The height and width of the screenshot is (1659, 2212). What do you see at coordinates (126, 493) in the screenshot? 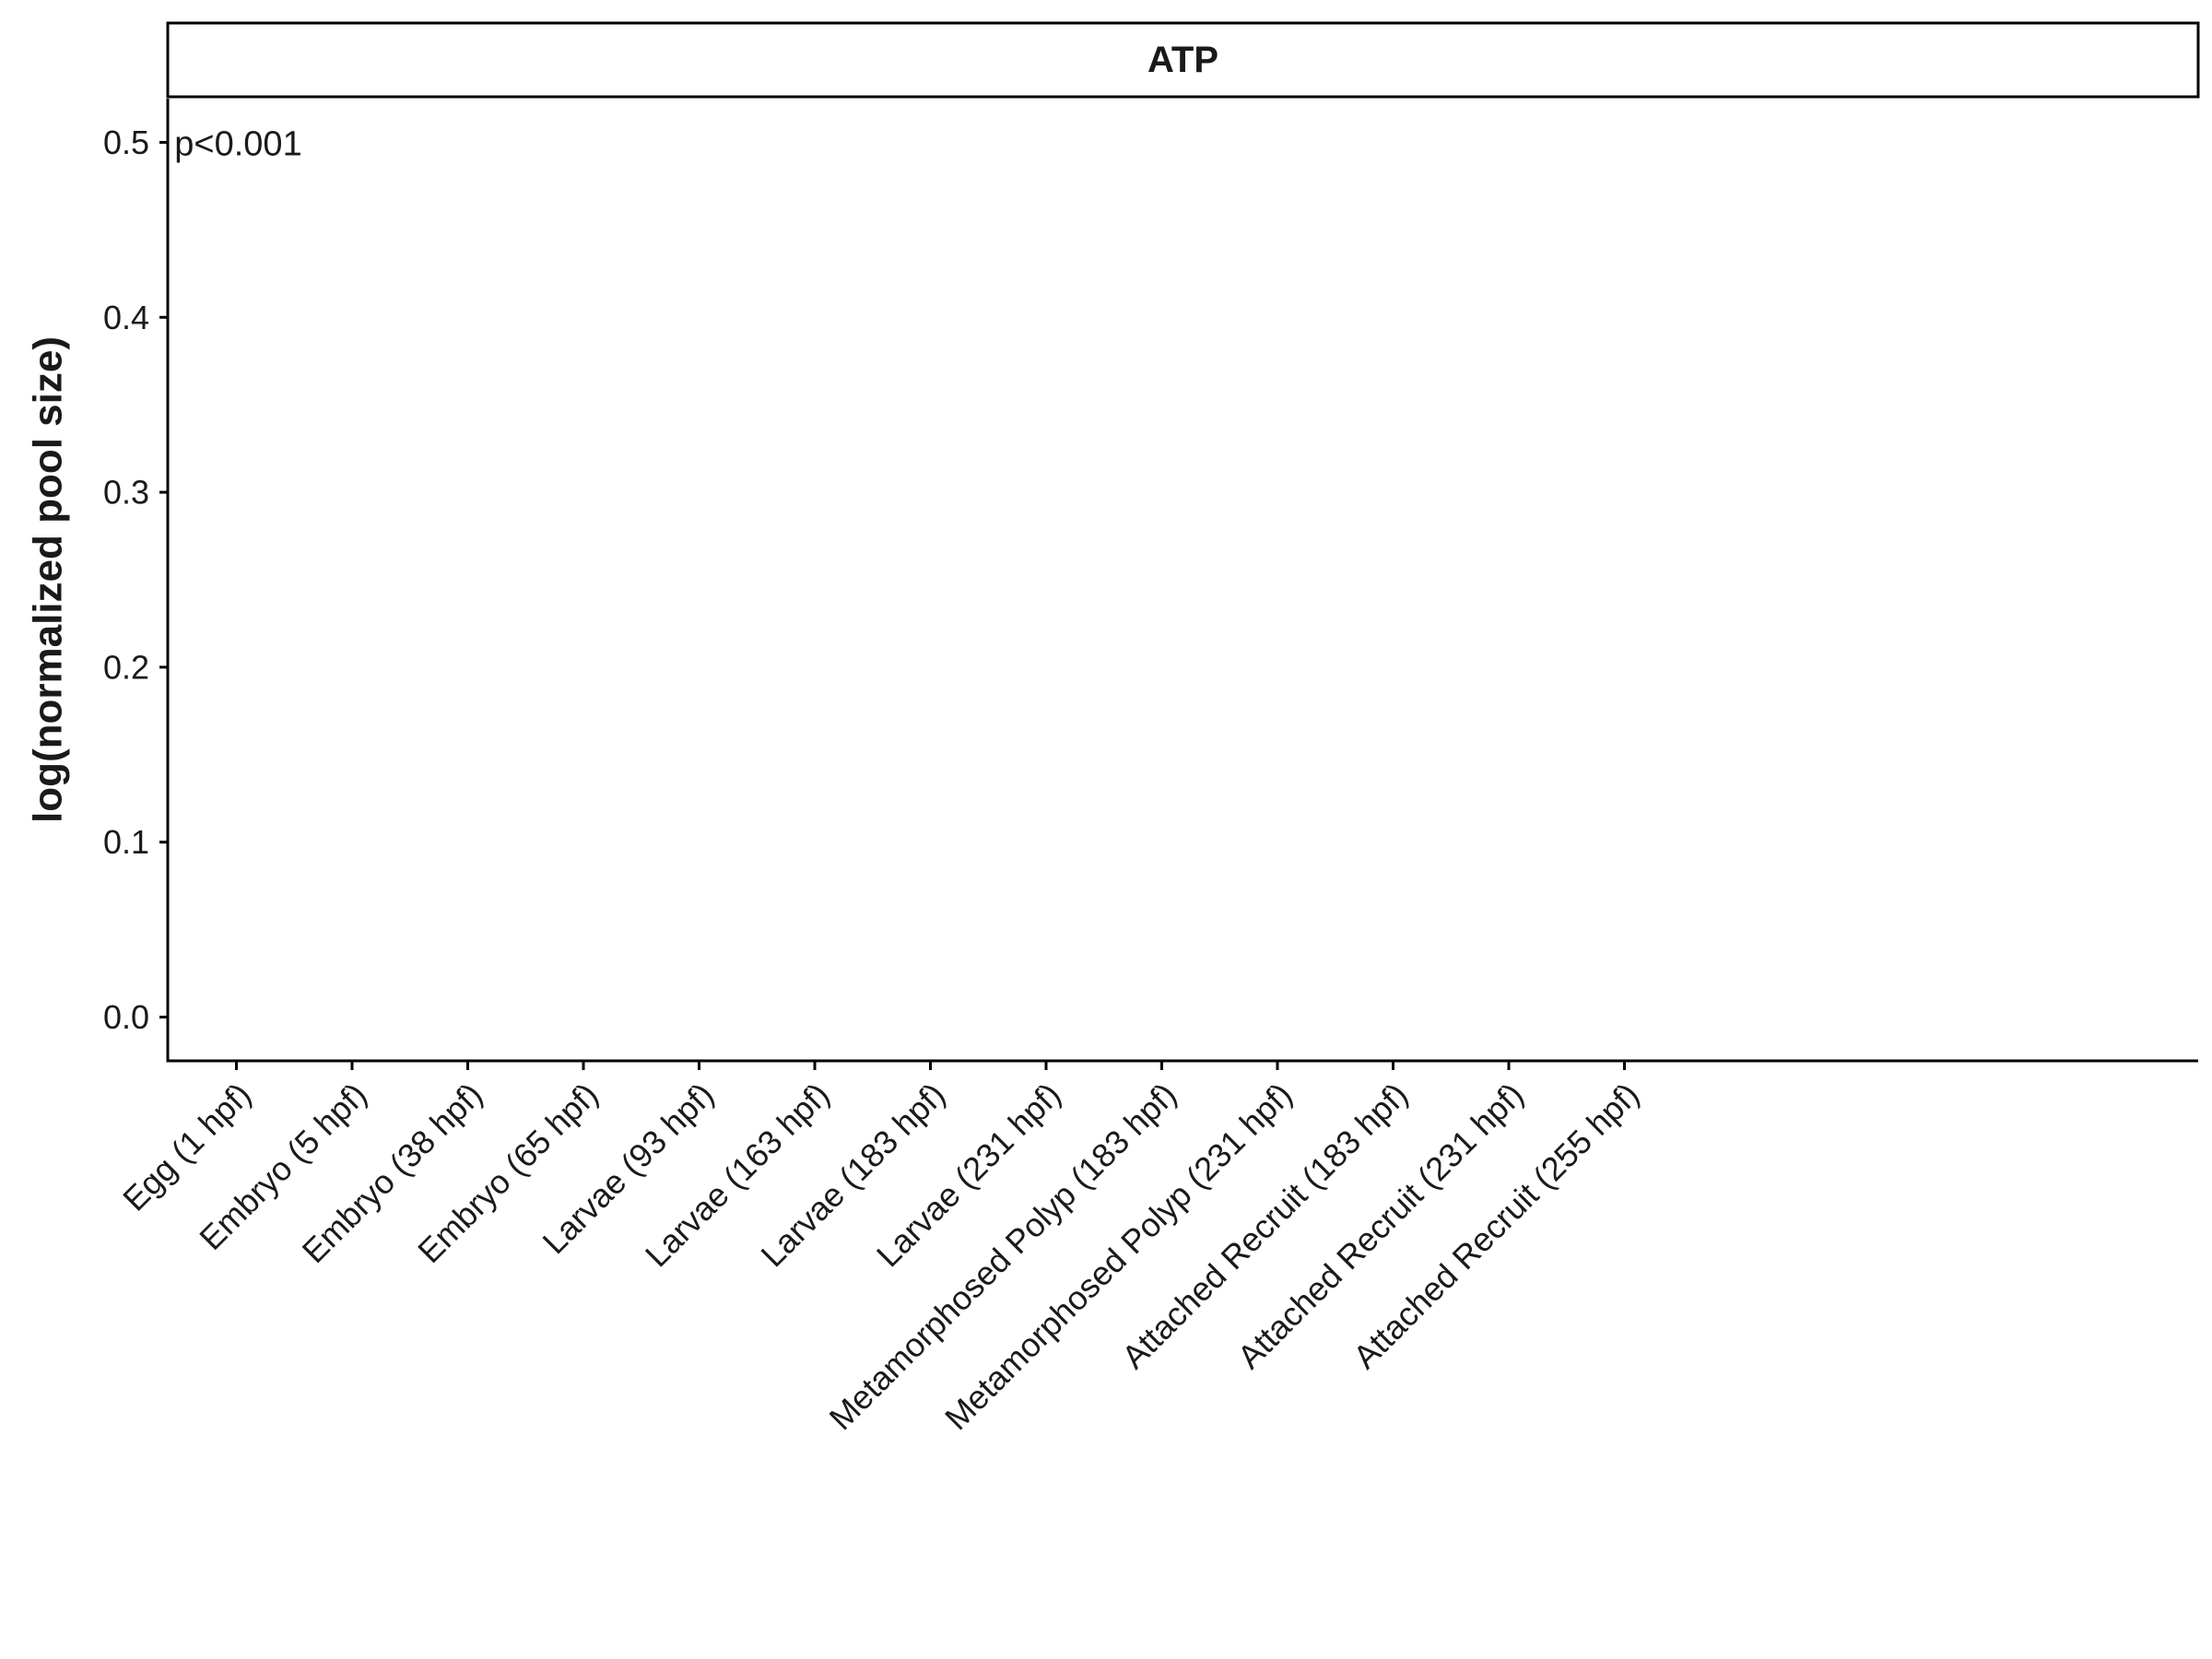
I see `y-tick-label: 0.3` at bounding box center [126, 493].